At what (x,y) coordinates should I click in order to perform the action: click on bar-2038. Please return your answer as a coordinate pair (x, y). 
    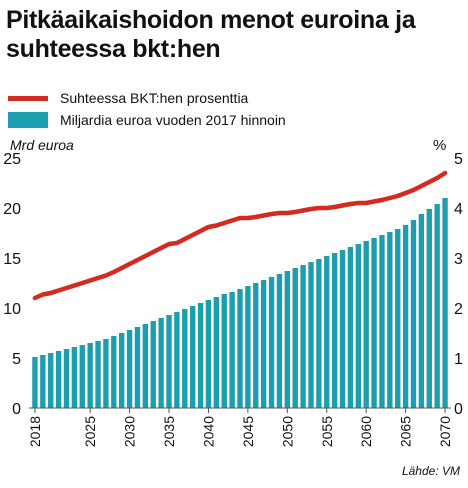
    Looking at the image, I should click on (193, 357).